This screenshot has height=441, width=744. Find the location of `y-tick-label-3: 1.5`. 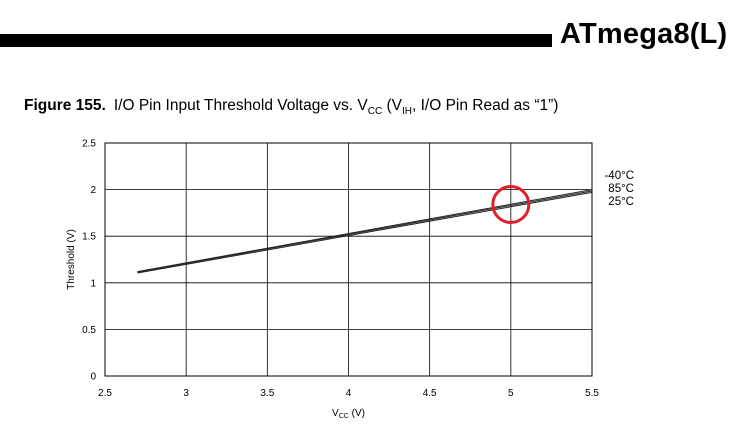

y-tick-label-3: 1.5 is located at coordinates (89, 237).